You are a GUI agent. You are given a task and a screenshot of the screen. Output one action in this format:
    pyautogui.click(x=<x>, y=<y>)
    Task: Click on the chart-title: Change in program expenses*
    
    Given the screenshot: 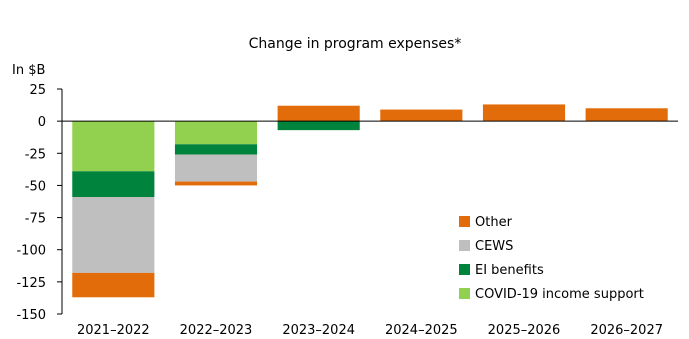 What is the action you would take?
    pyautogui.click(x=355, y=44)
    